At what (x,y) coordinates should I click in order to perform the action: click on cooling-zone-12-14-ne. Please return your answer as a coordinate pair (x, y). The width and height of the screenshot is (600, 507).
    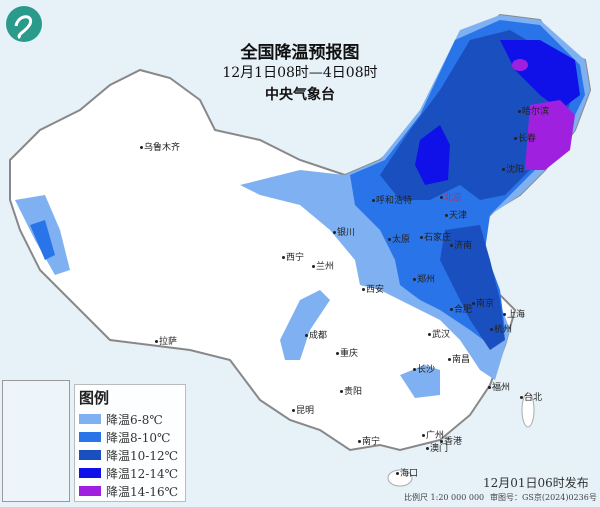
    Looking at the image, I should click on (540, 75).